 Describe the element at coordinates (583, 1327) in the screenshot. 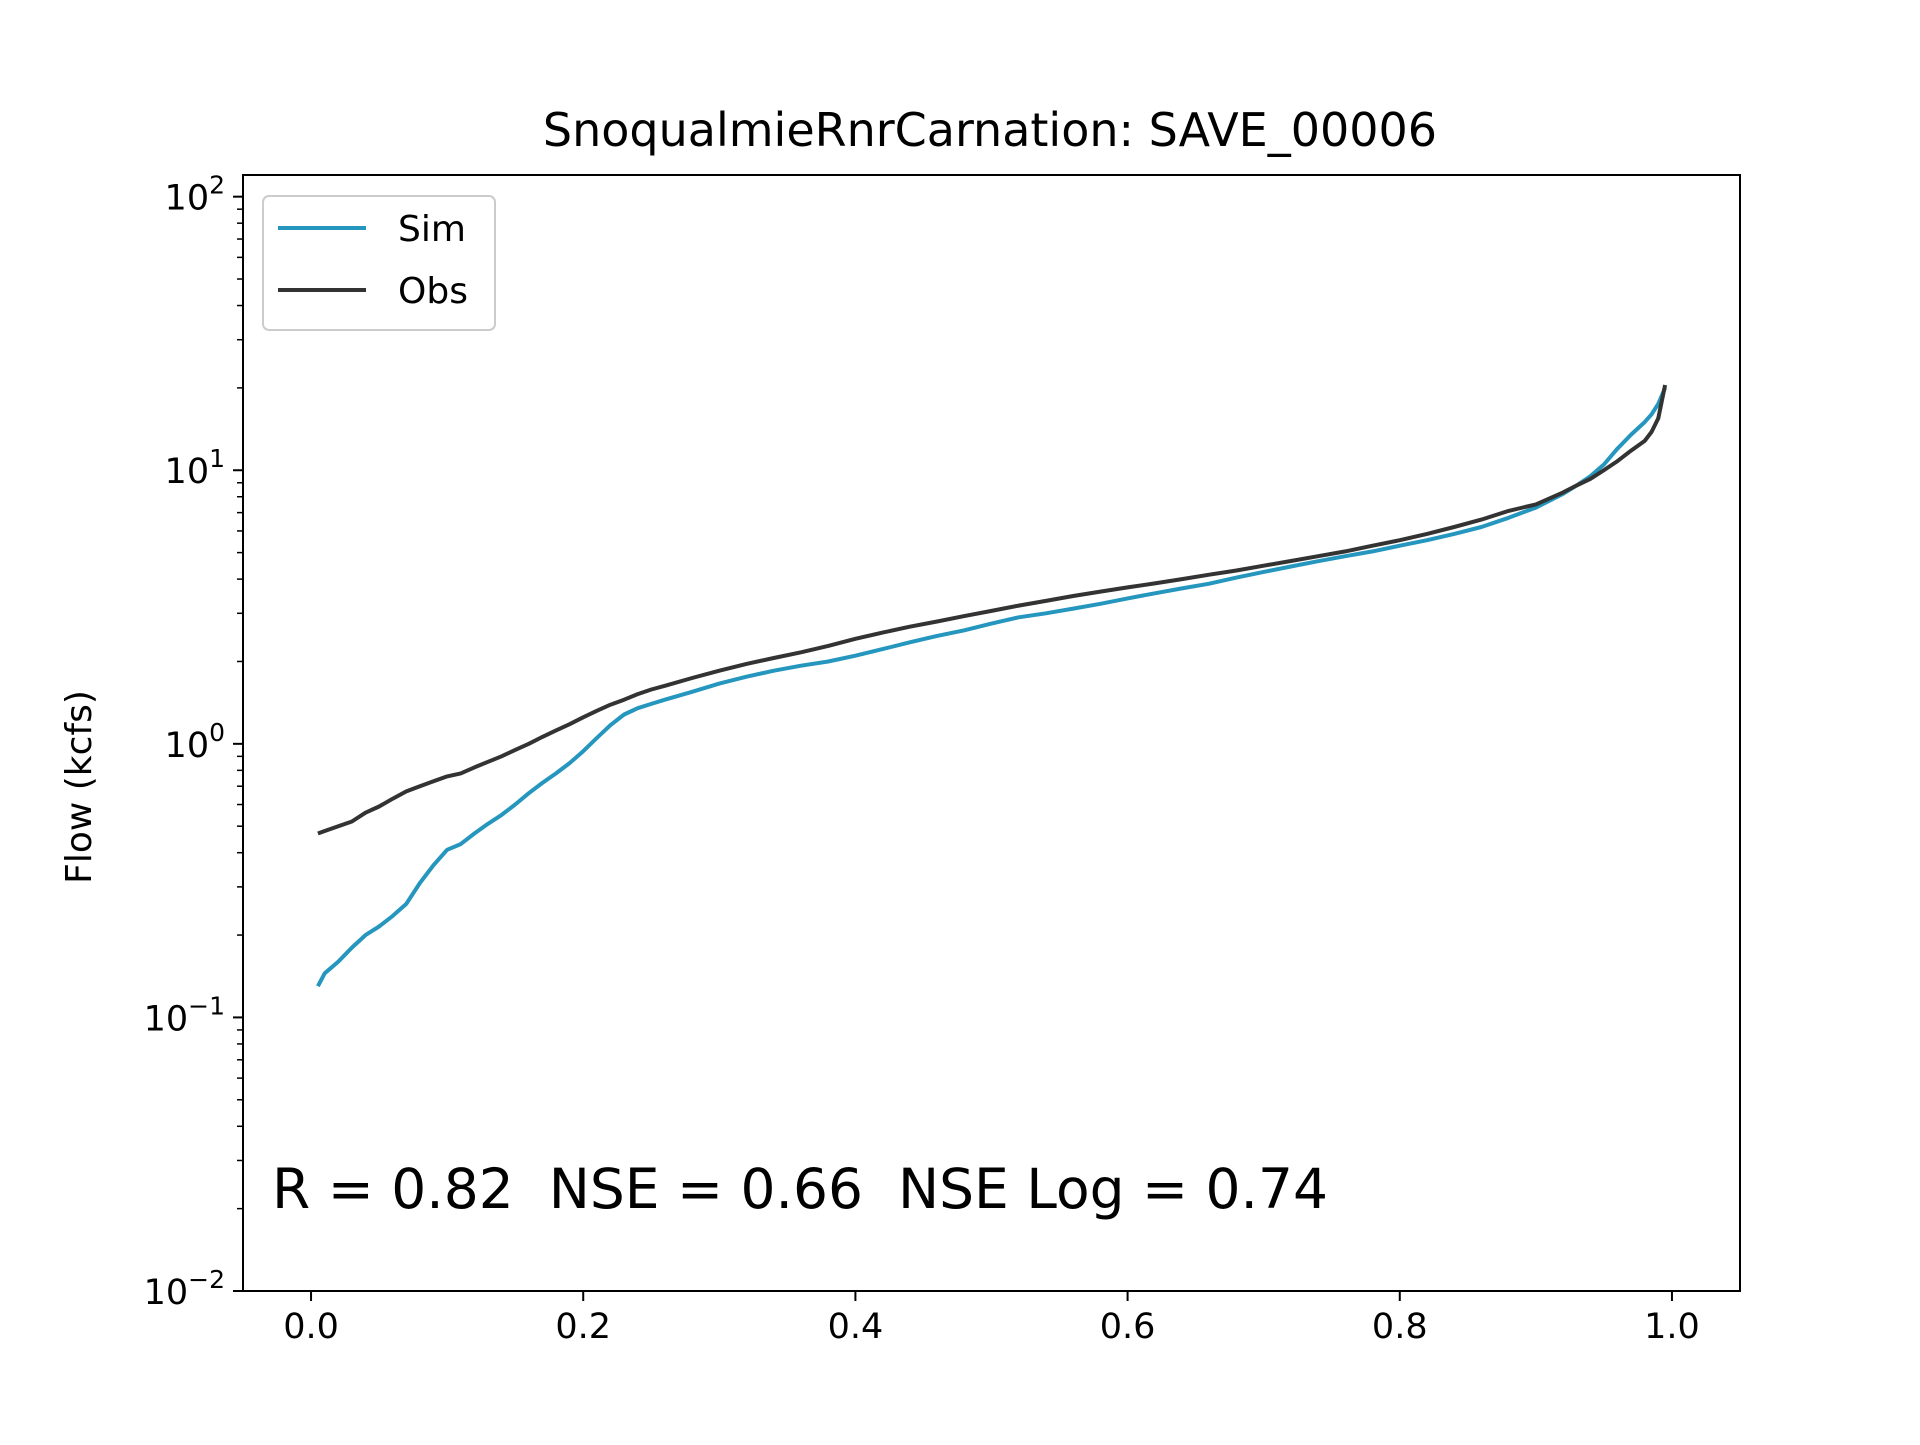

I see `x-tick-label: 0.2` at that location.